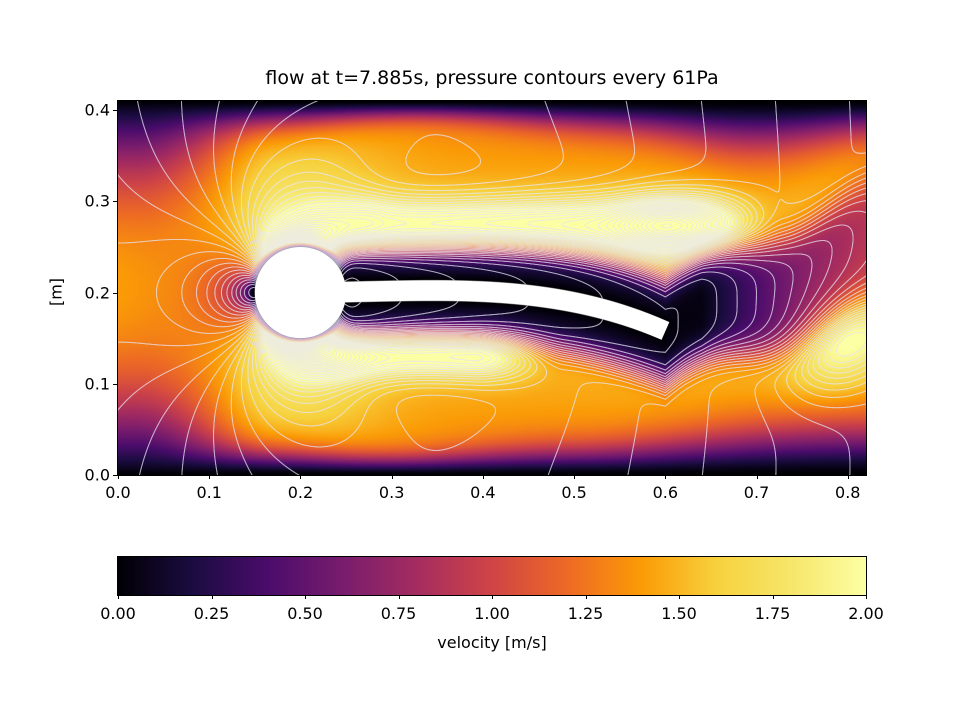 This screenshot has height=720, width=960. Describe the element at coordinates (398, 613) in the screenshot. I see `colorbar-tick-label: 0.75` at that location.